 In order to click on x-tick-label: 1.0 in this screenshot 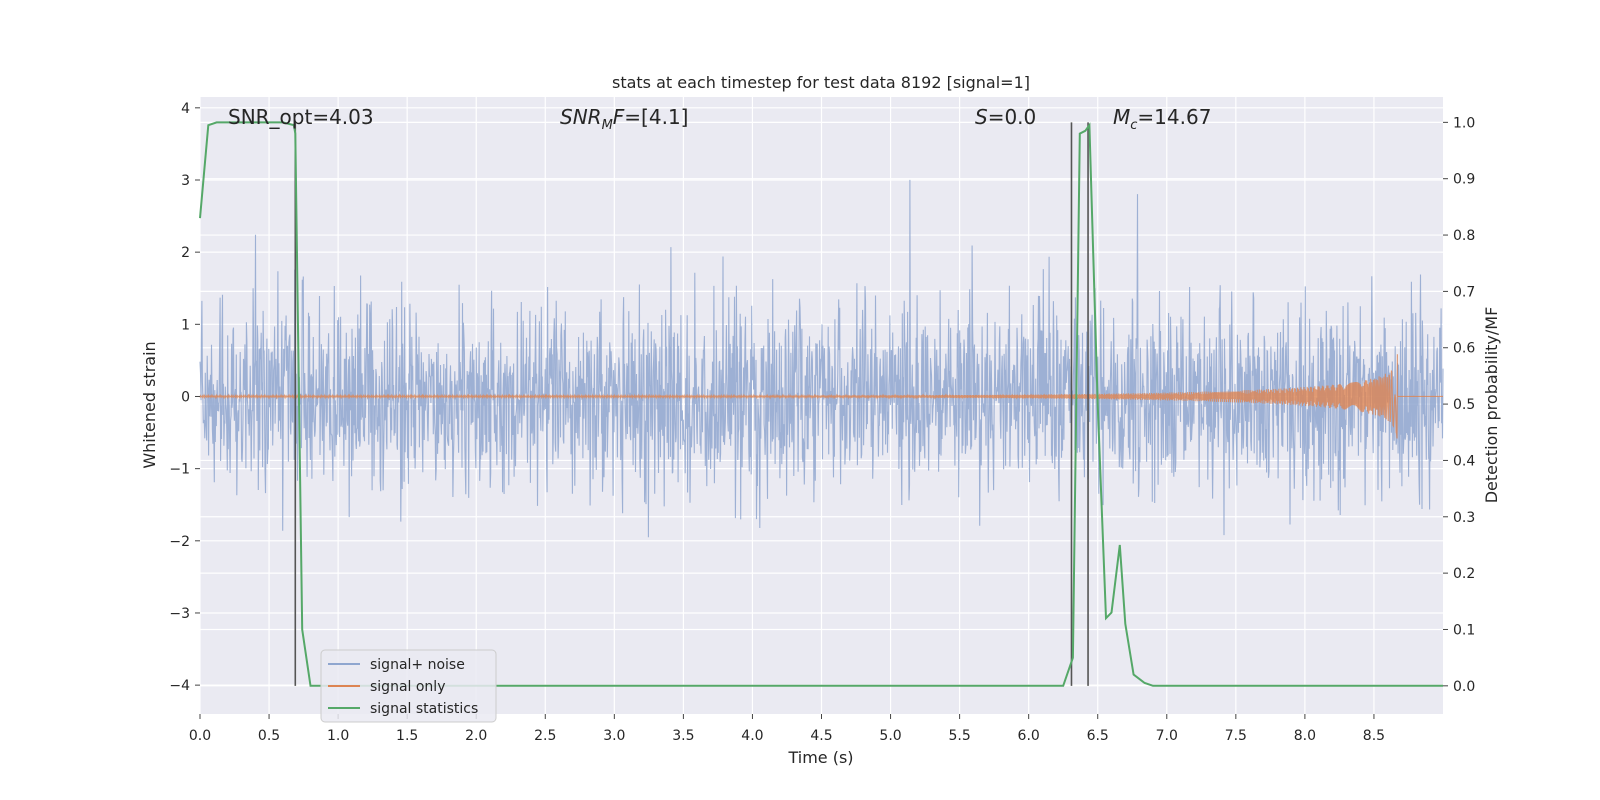, I will do `click(338, 736)`.